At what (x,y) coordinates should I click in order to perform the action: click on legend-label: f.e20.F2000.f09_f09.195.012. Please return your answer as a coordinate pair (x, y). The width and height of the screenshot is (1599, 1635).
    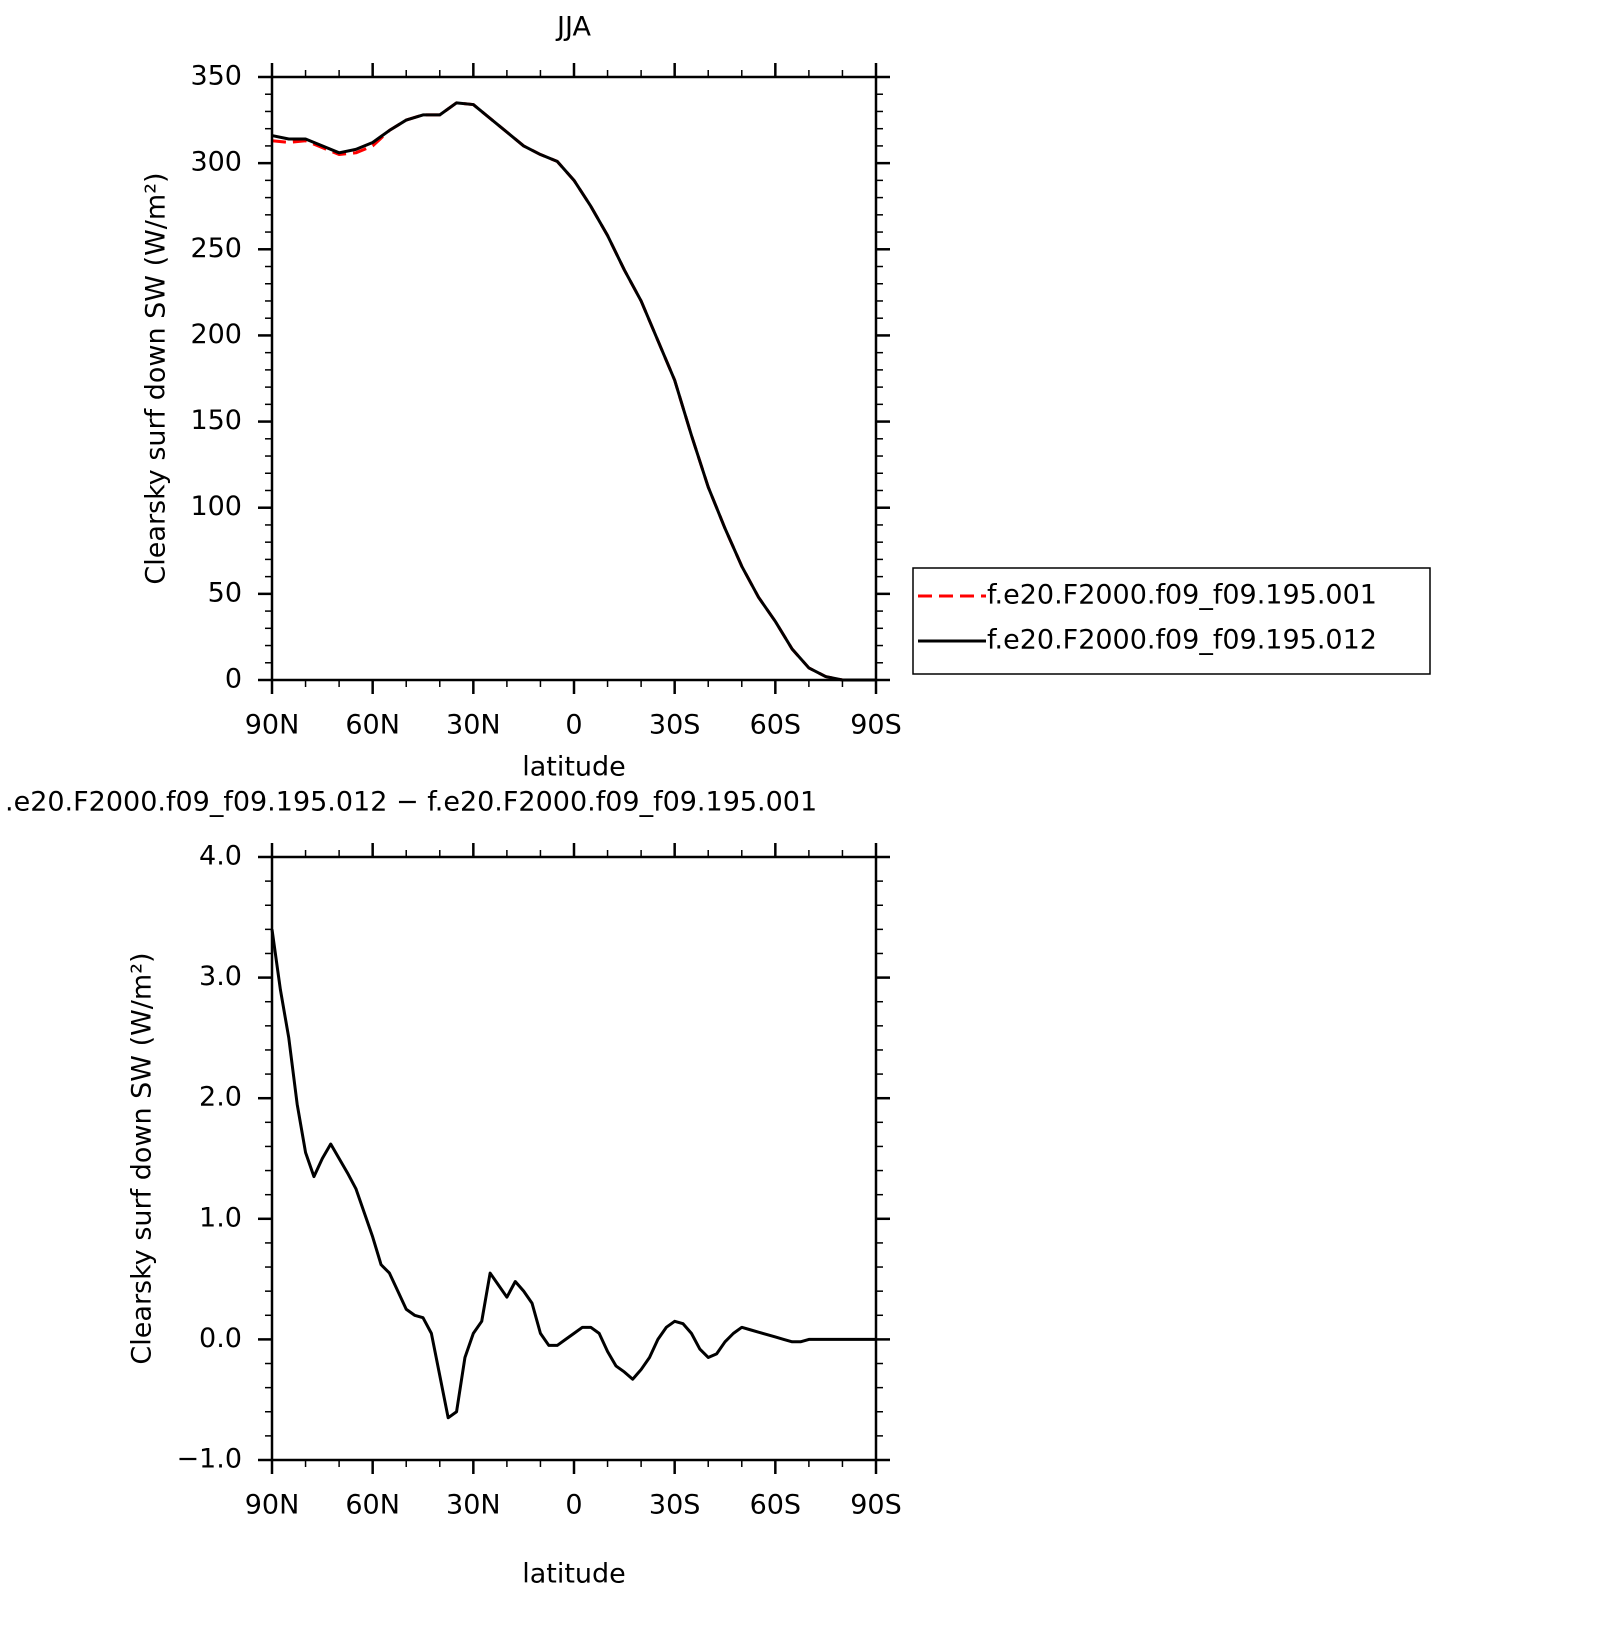
    Looking at the image, I should click on (1182, 640).